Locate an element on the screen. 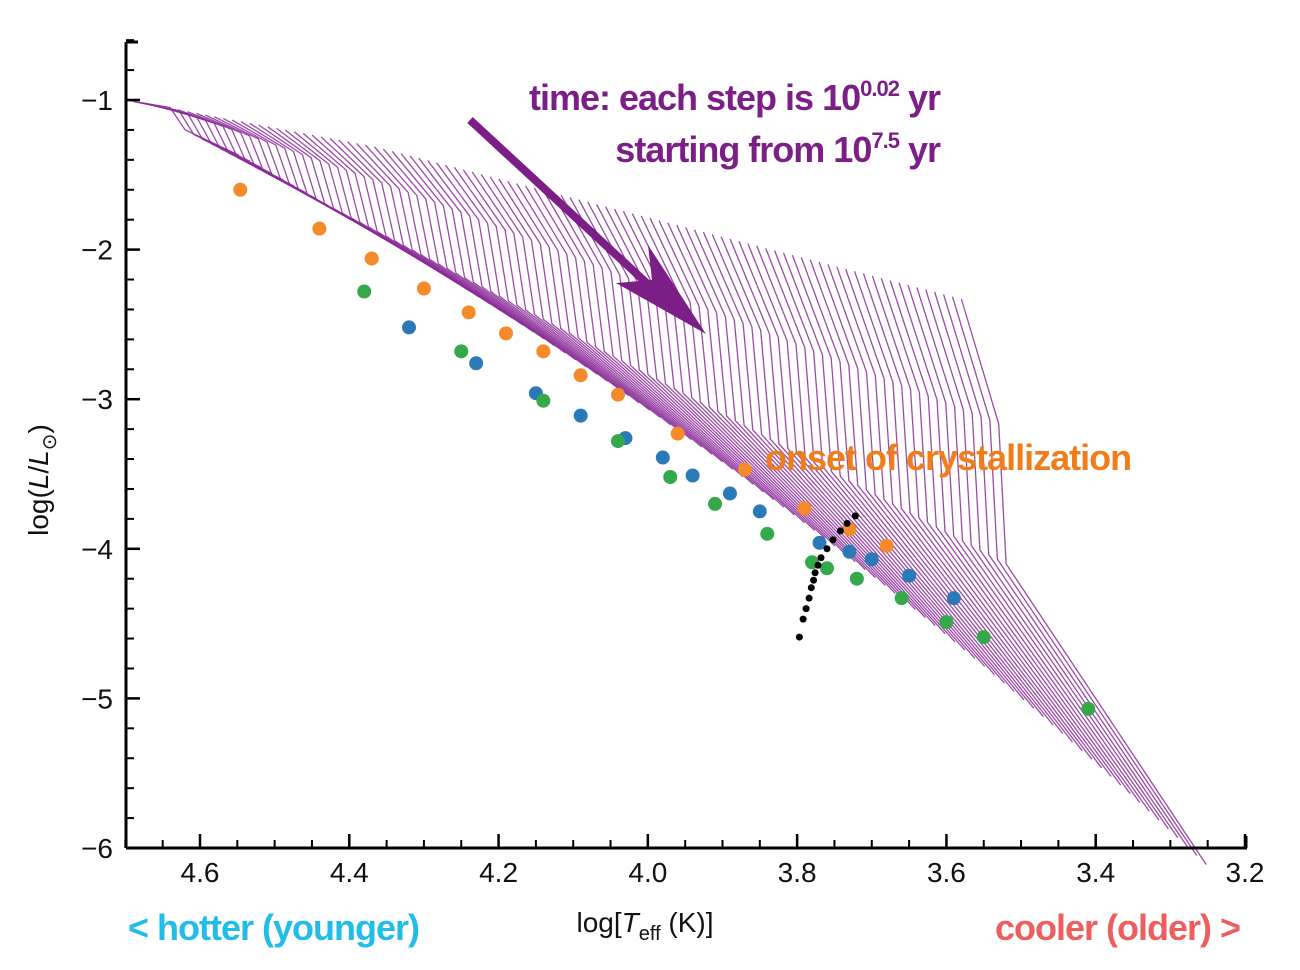 The image size is (1300, 970). y-tick-label: −1 is located at coordinates (97, 100).